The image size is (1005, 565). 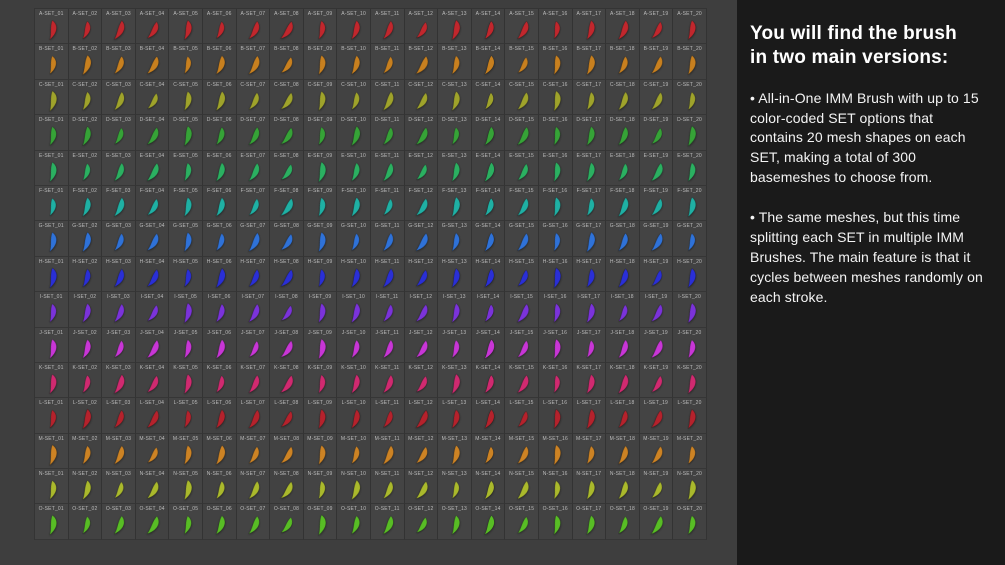 What do you see at coordinates (119, 133) in the screenshot?
I see `brush-cell: D-SET_03` at bounding box center [119, 133].